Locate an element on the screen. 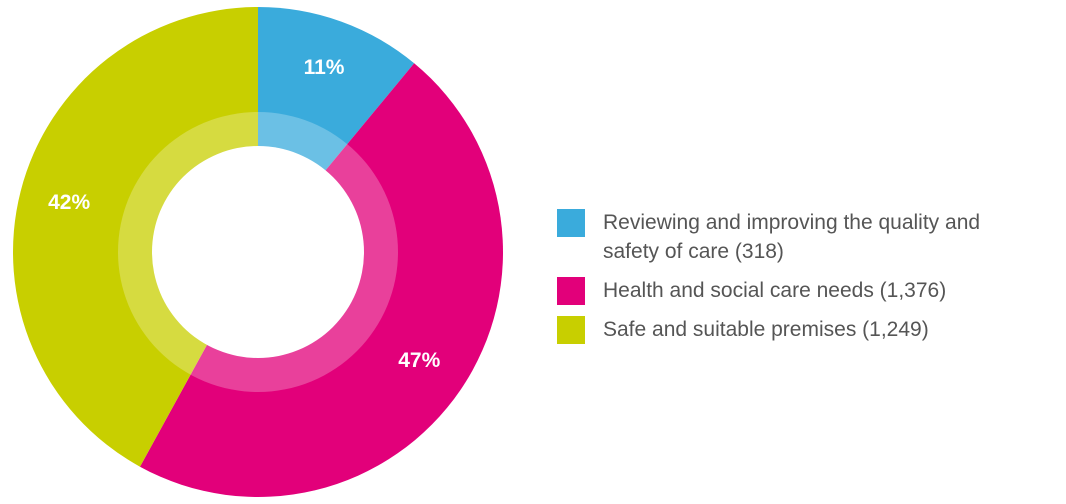  legend-label: Safe and suitable premises (1,249) is located at coordinates (766, 329).